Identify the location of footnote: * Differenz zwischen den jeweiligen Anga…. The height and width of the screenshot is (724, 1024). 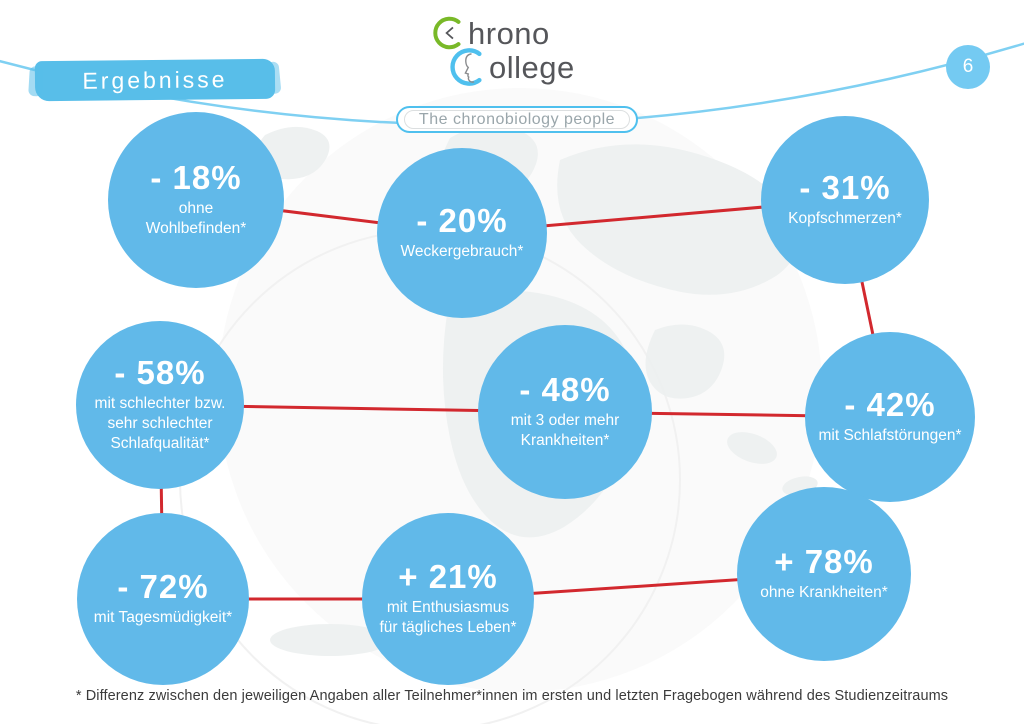
(512, 696).